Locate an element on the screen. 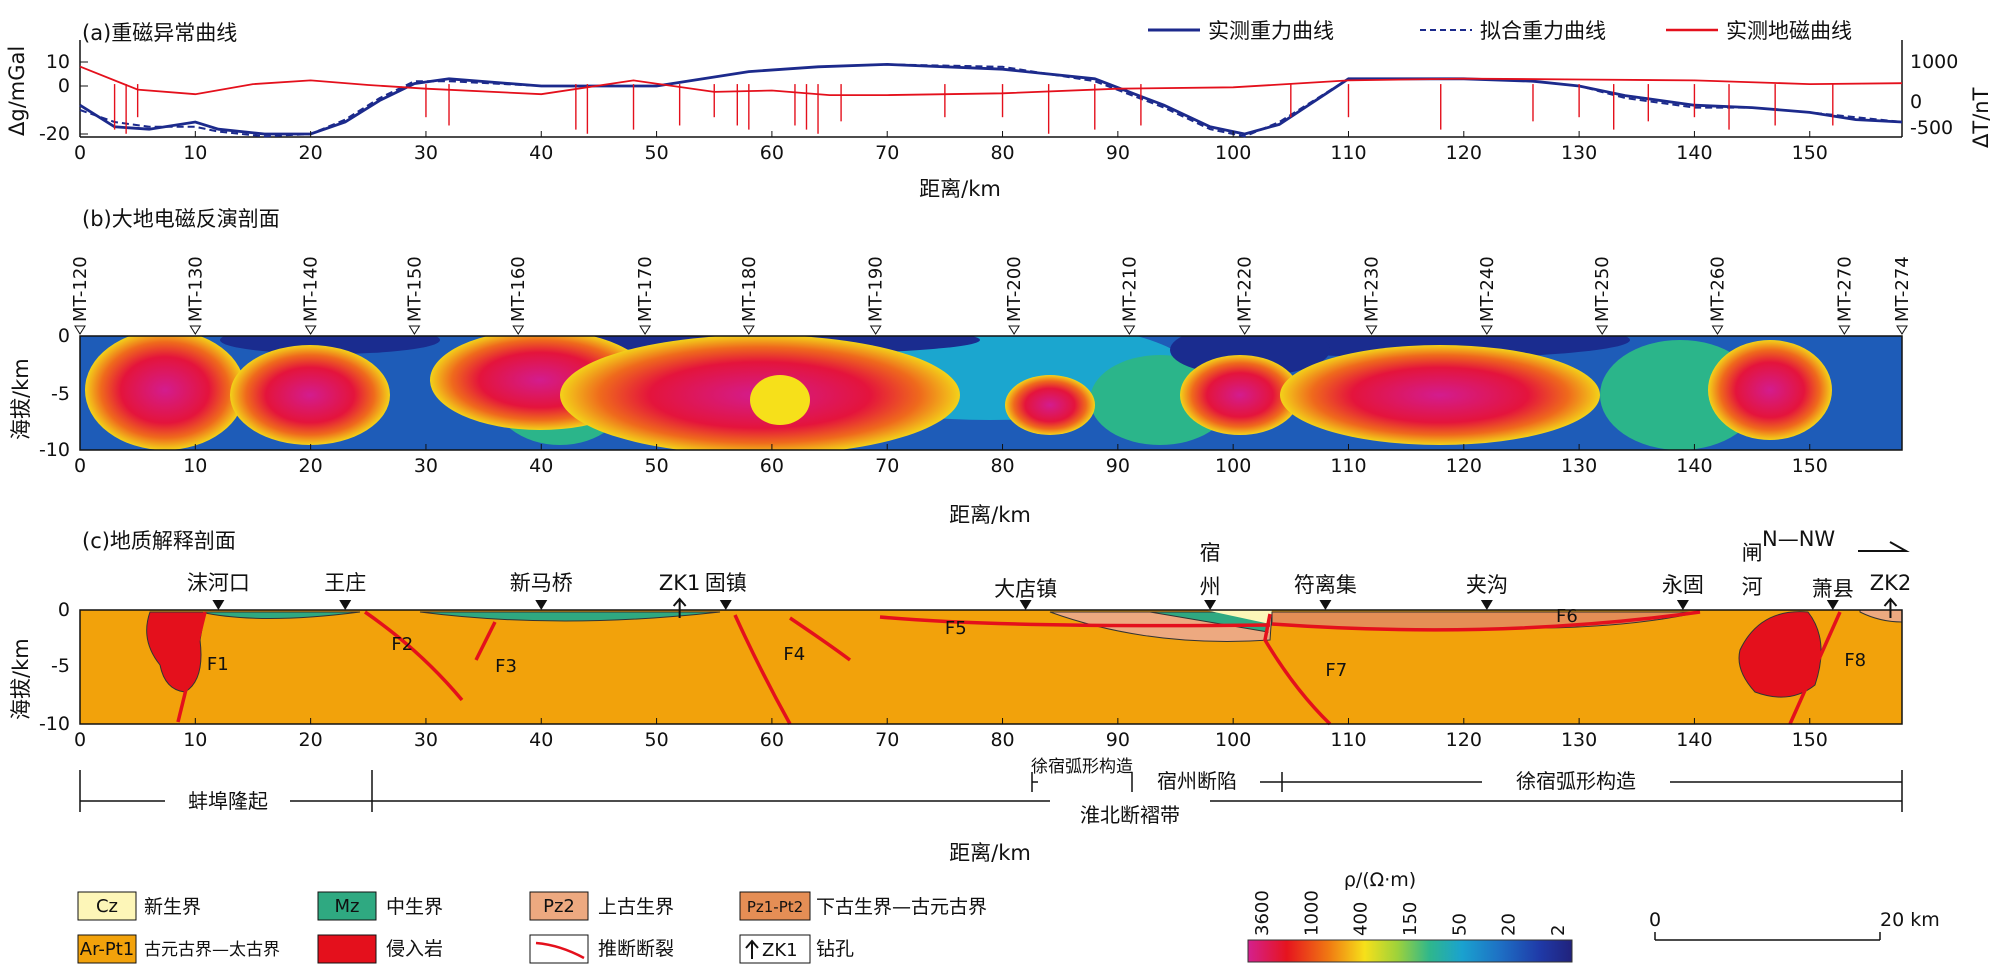 The height and width of the screenshot is (974, 1996). place-names: 沫河口 王庄 新马桥 ZK1 固镇 大店镇 宿州 符离集 夹沟 永固 闸河 萧县 ZK2 is located at coordinates (1049, 579).